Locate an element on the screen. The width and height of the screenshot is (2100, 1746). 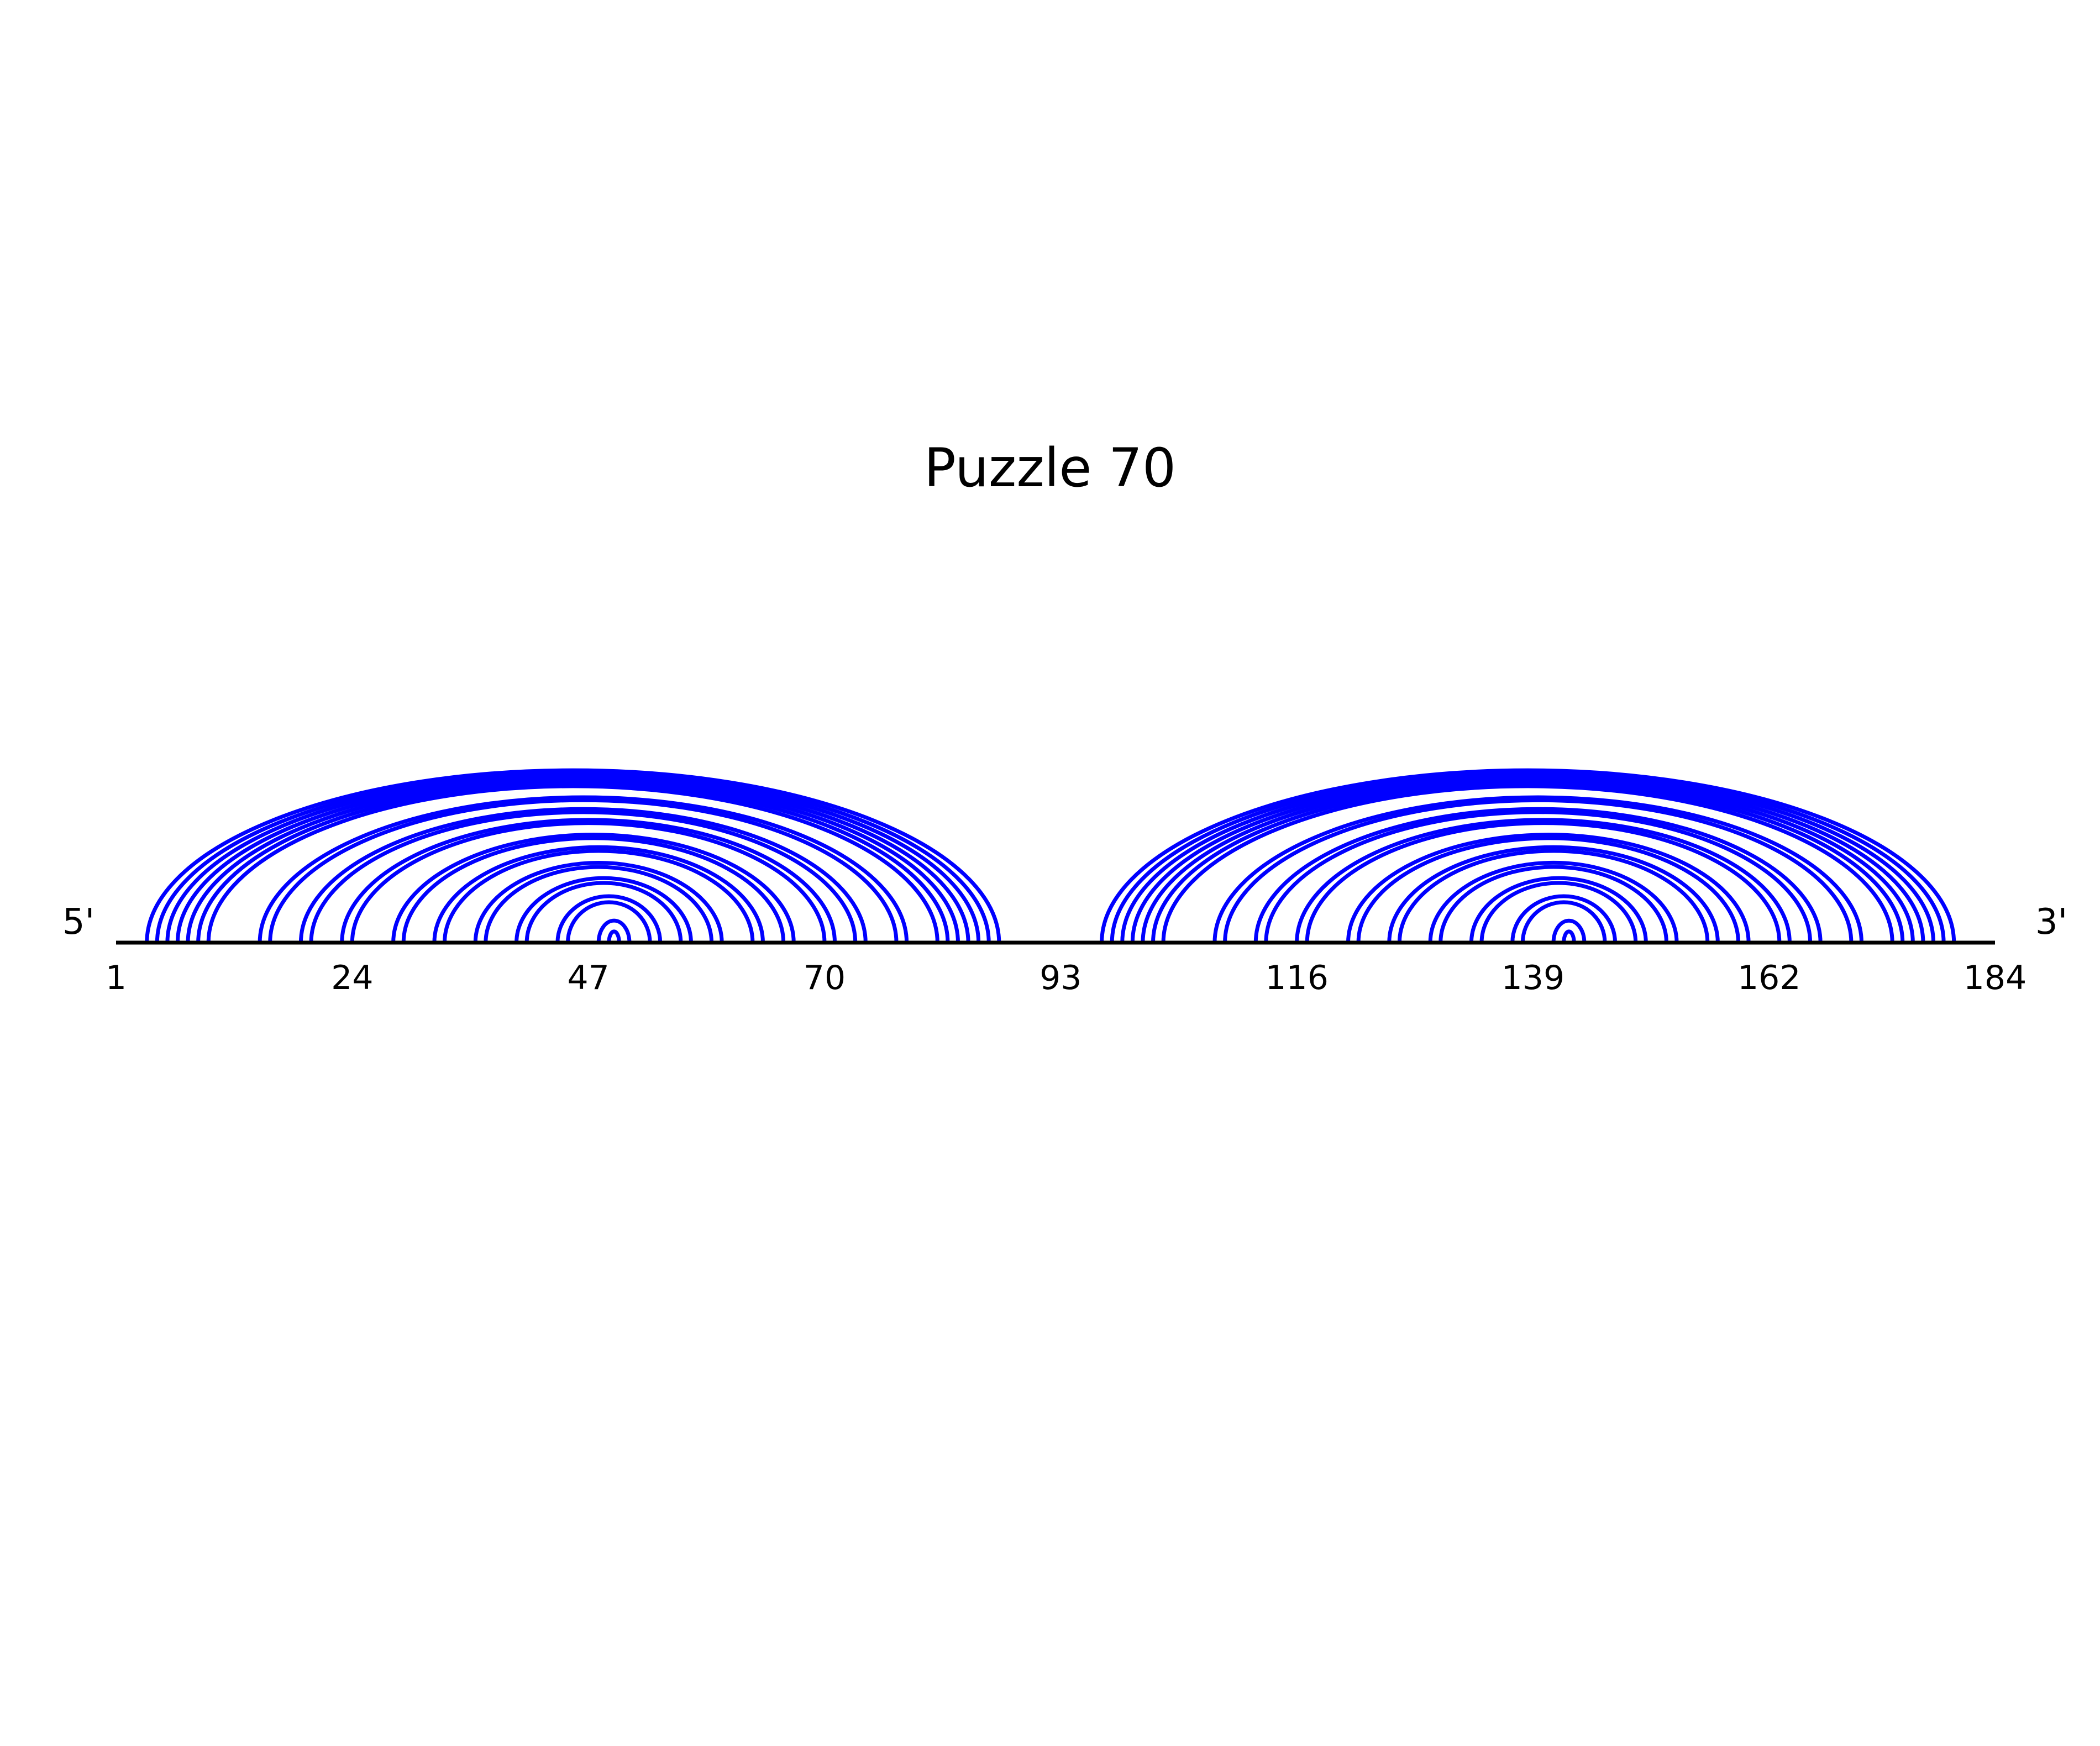
diagram-title: Puzzle 70 is located at coordinates (1050, 468).